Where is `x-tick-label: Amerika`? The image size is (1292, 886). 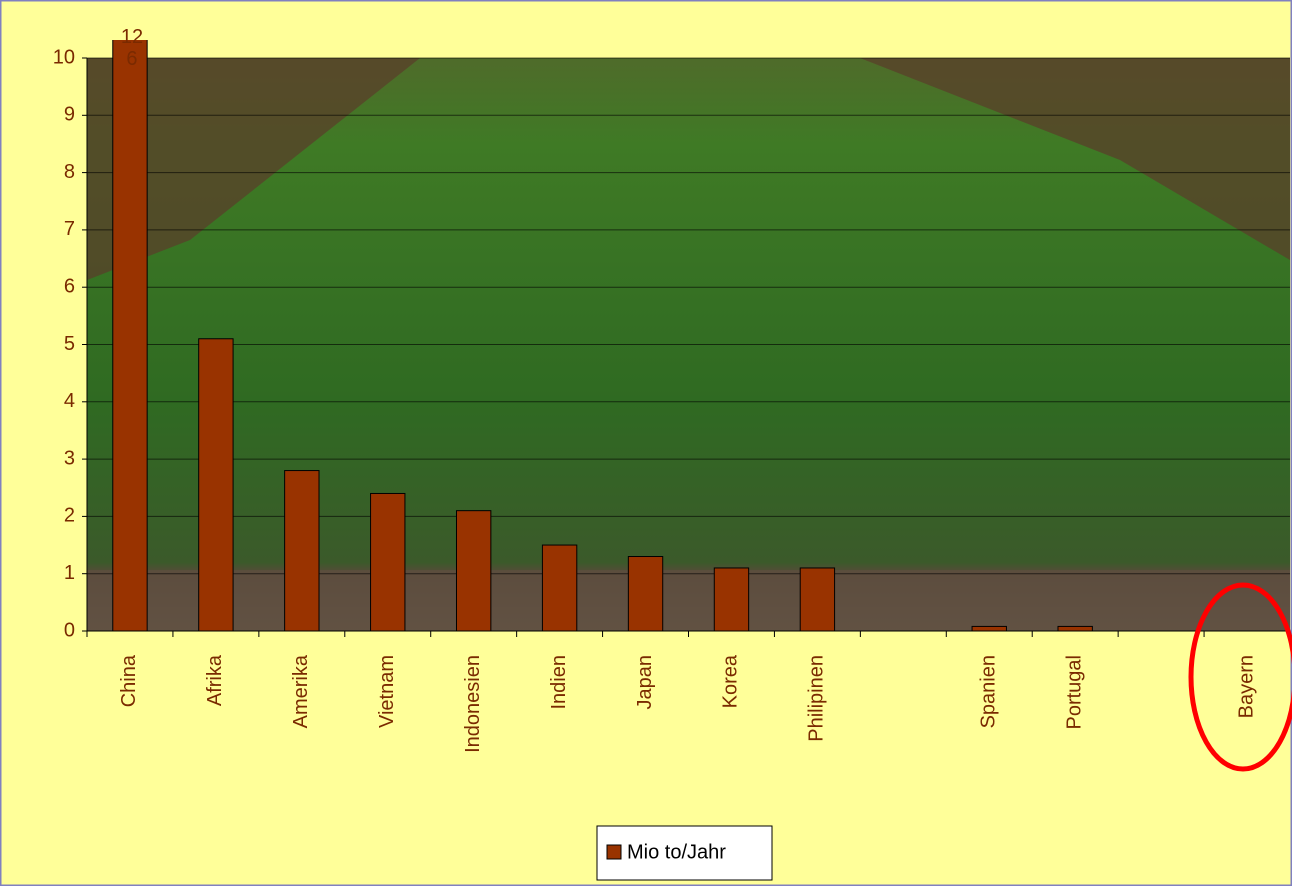
x-tick-label: Amerika is located at coordinates (301, 691).